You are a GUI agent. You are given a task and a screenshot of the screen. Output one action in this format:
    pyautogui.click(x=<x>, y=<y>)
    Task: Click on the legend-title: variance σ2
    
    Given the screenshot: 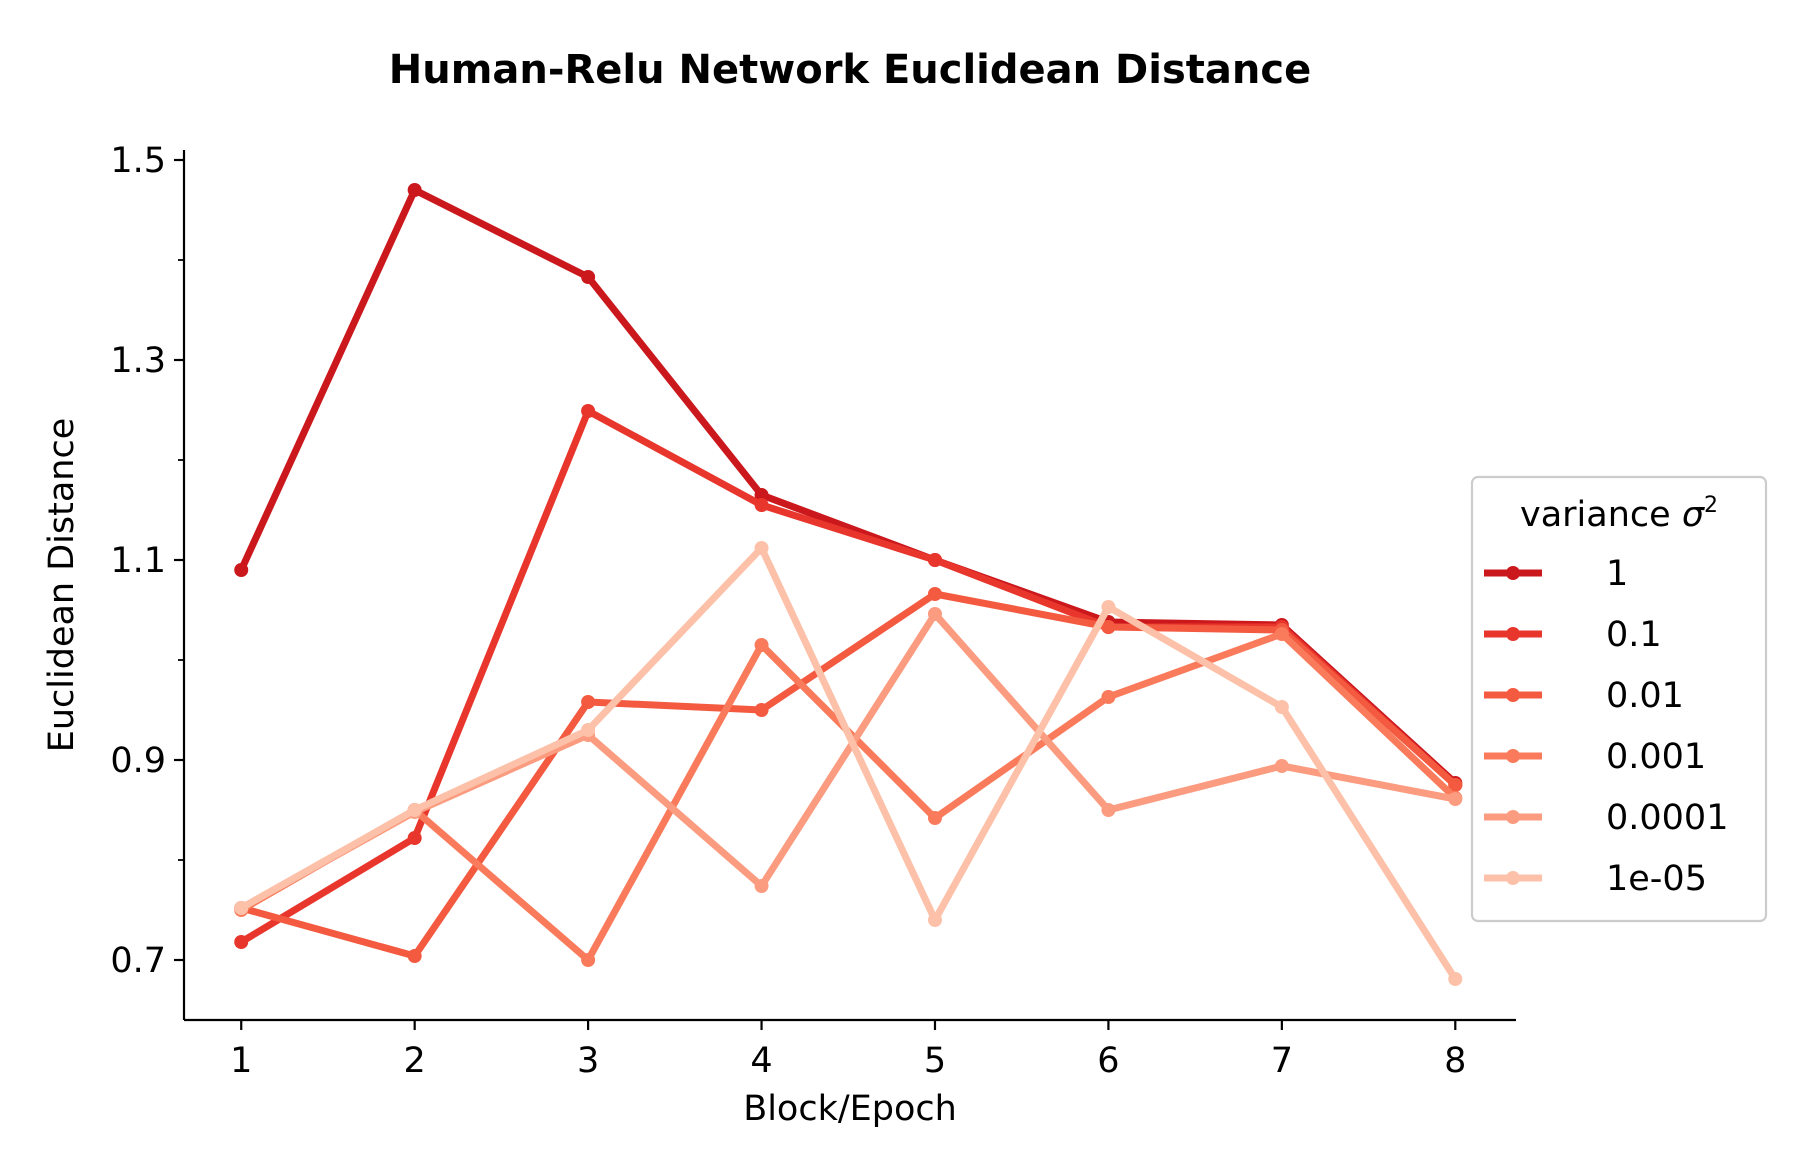 What is the action you would take?
    pyautogui.click(x=1619, y=514)
    